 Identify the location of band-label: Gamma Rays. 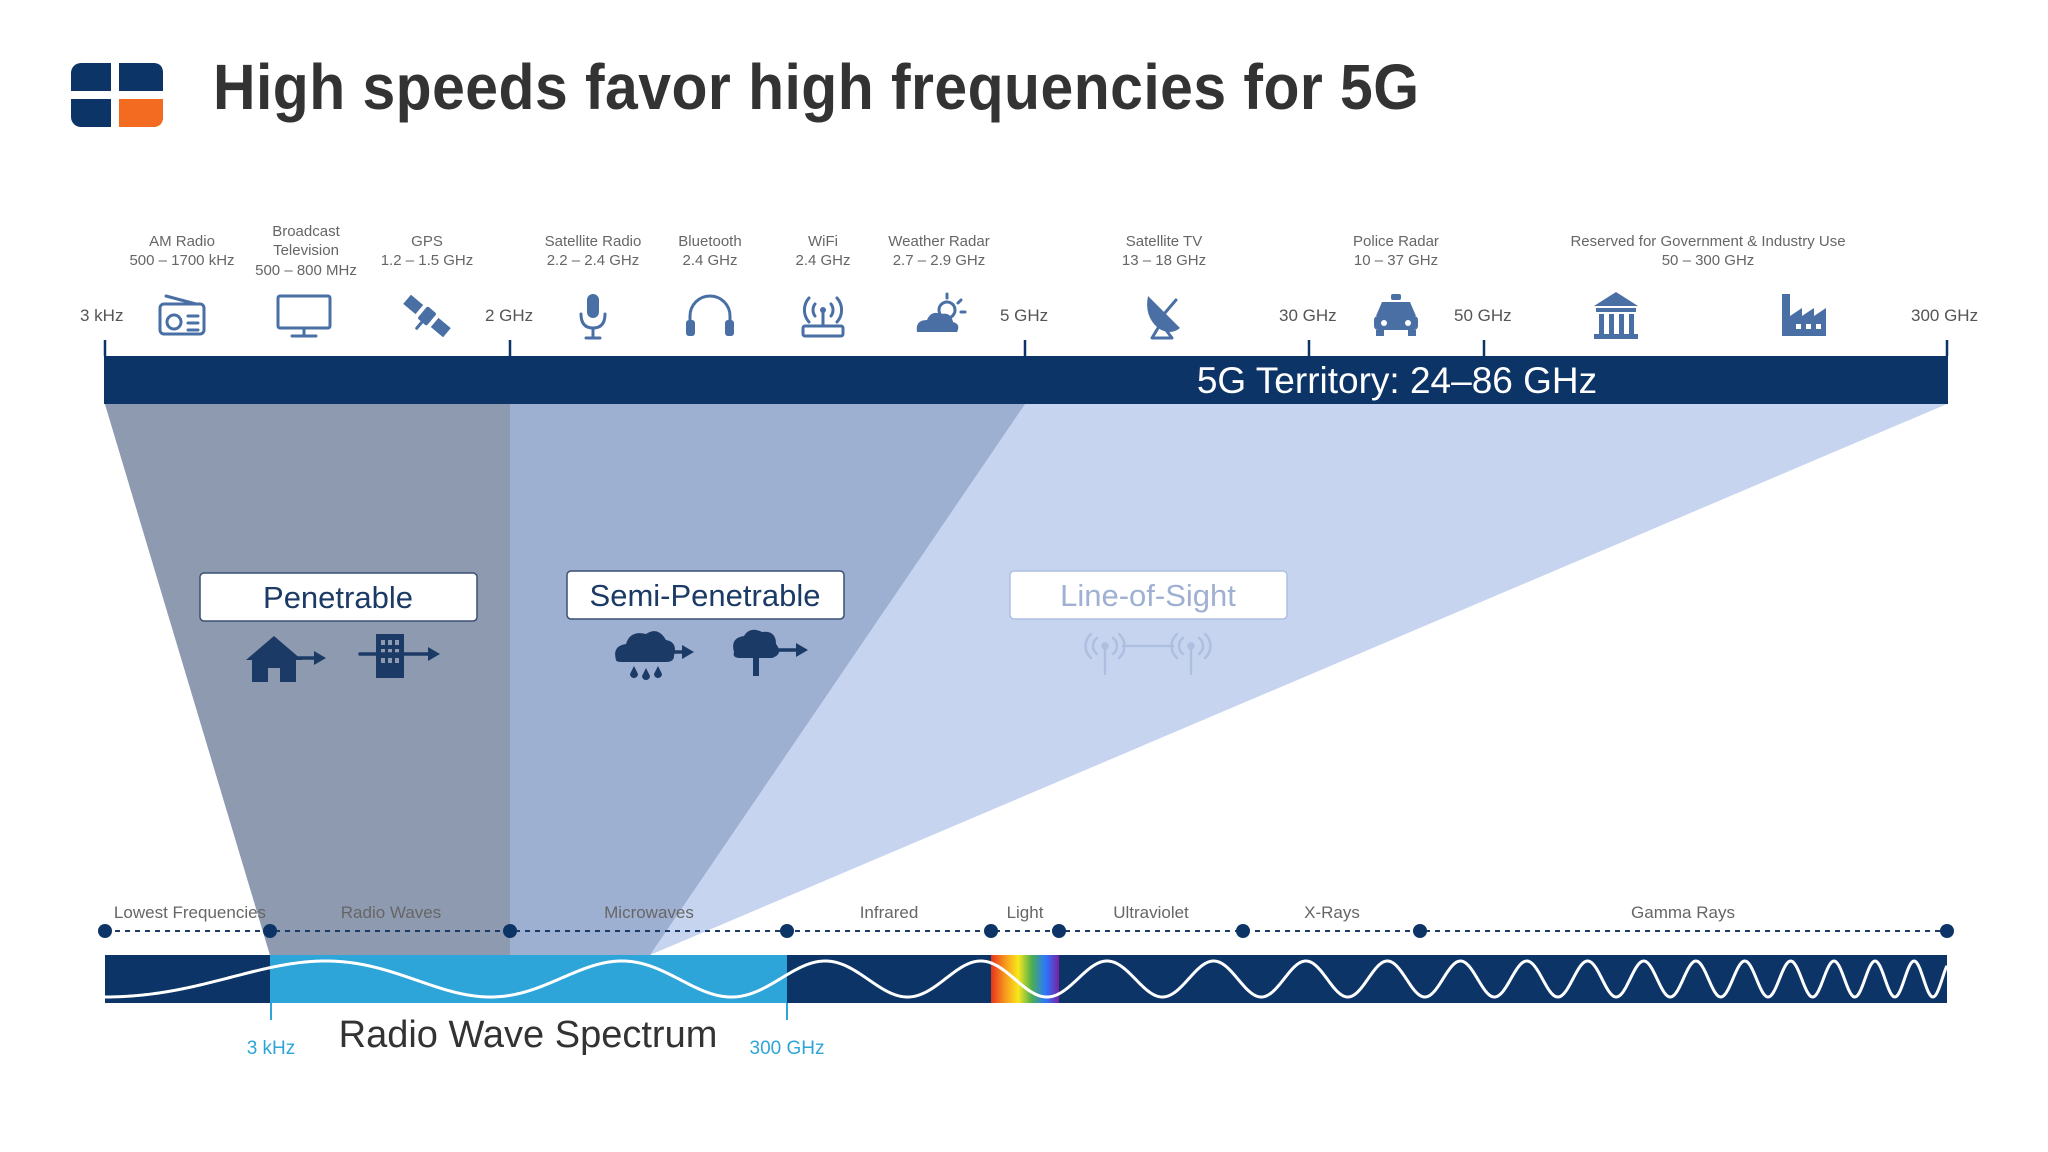
(1683, 912).